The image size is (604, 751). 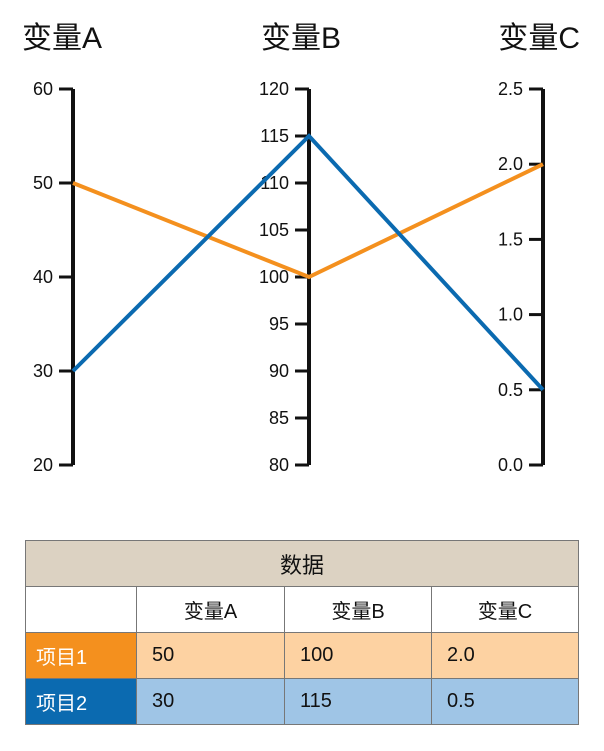 What do you see at coordinates (62, 38) in the screenshot?
I see `axis-title-1: 变量A` at bounding box center [62, 38].